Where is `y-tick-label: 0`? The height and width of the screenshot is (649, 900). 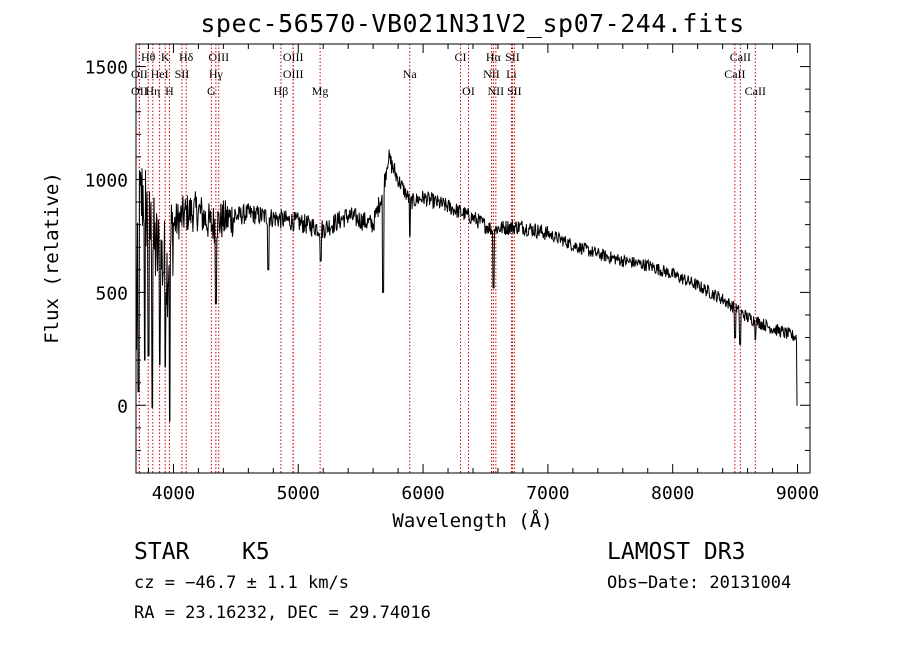 y-tick-label: 0 is located at coordinates (122, 406).